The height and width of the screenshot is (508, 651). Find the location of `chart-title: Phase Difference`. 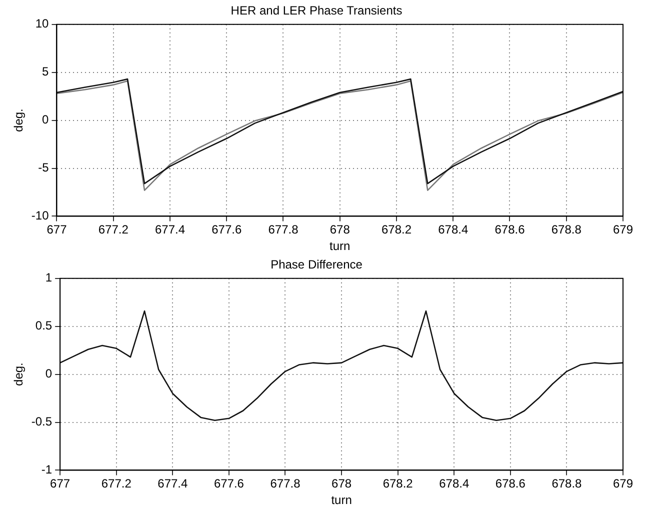

chart-title: Phase Difference is located at coordinates (316, 265).